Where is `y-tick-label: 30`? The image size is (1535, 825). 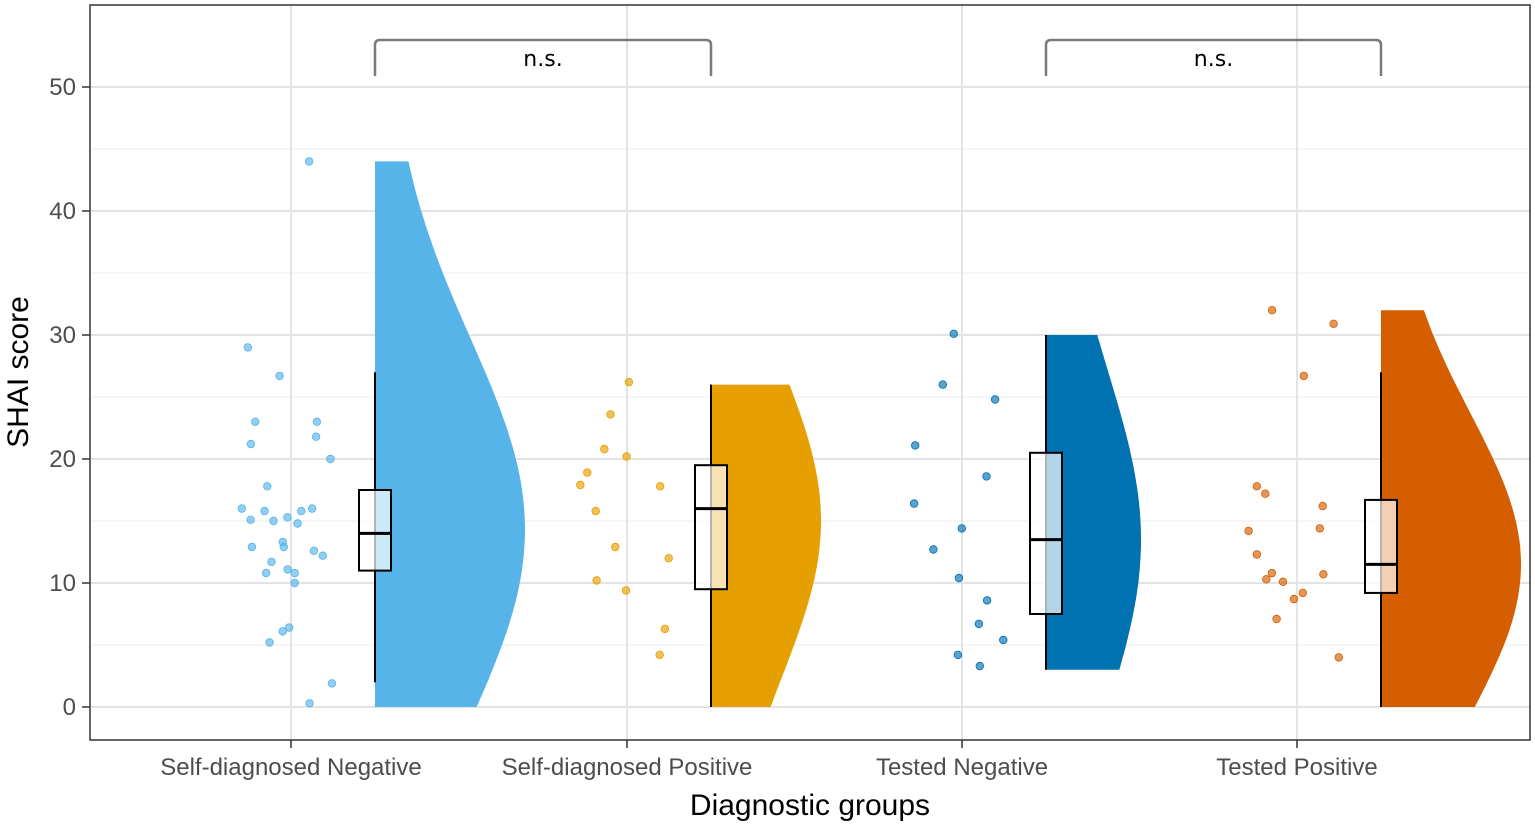
y-tick-label: 30 is located at coordinates (62, 335).